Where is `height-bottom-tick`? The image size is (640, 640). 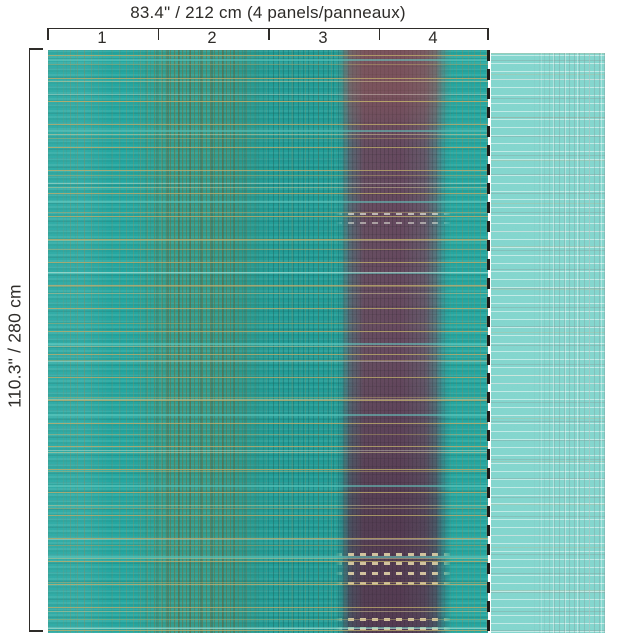 height-bottom-tick is located at coordinates (36, 631).